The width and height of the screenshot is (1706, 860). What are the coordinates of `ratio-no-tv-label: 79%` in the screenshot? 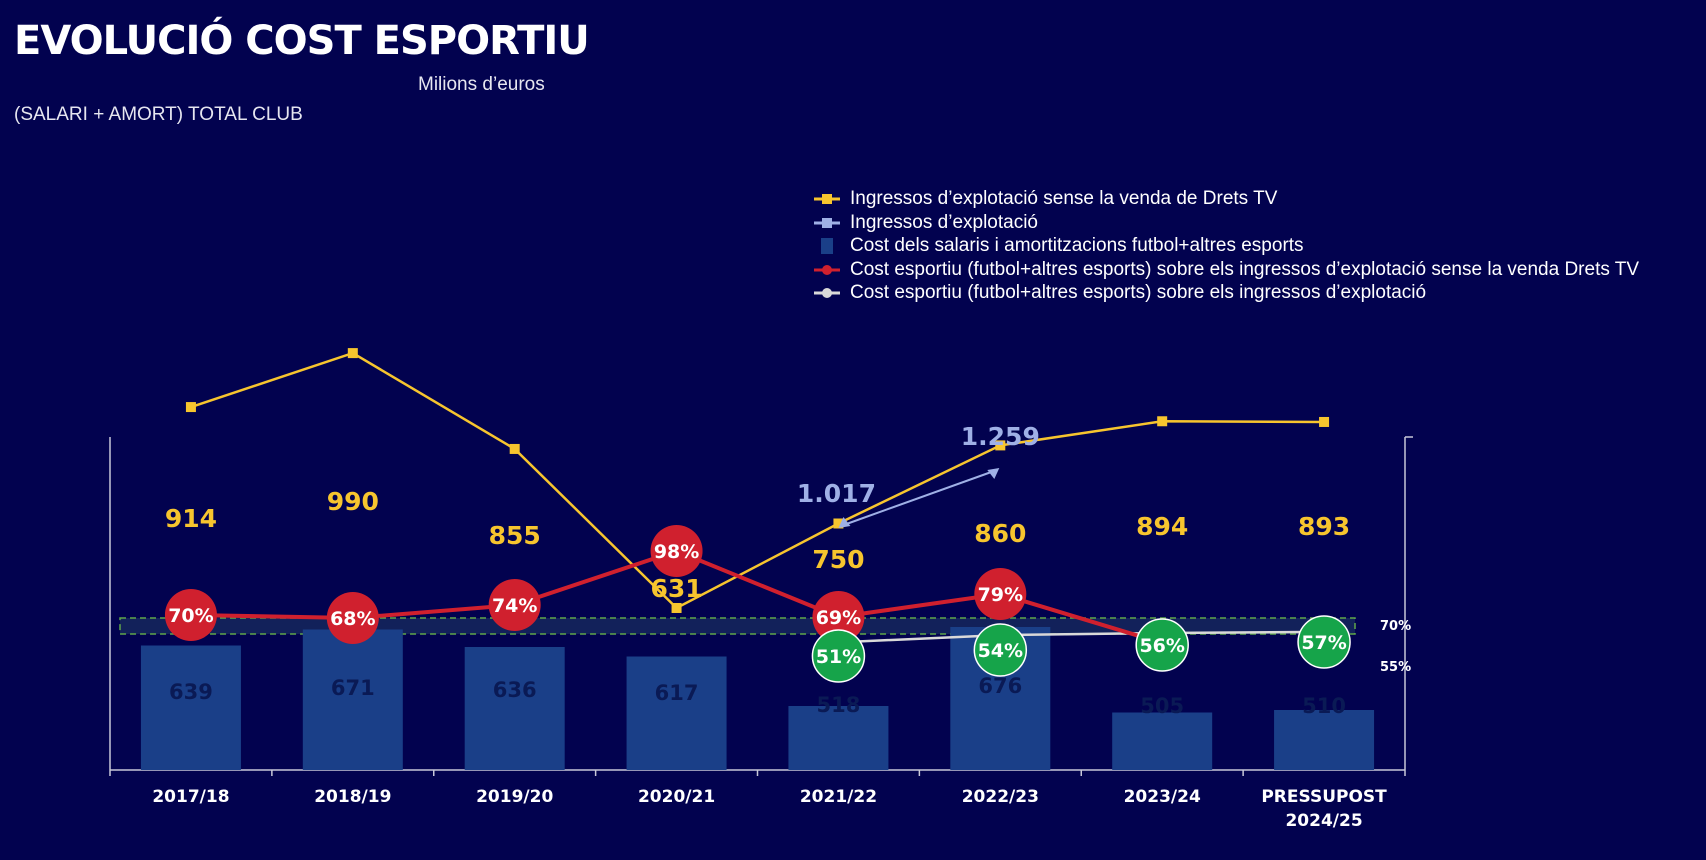 It's located at (1000, 595).